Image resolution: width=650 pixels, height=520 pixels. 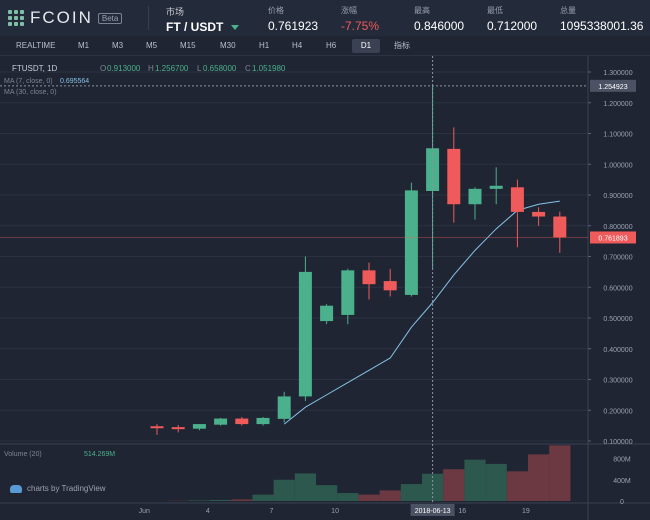 I want to click on ohlc-h-value: 1.256700, so click(x=172, y=68).